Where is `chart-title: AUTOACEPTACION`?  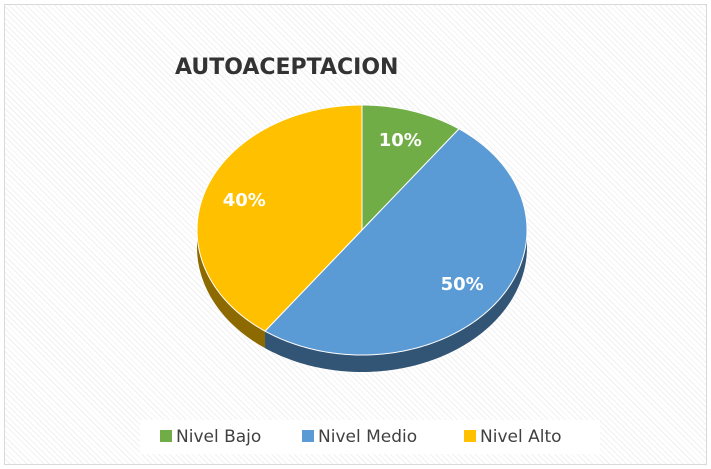 chart-title: AUTOACEPTACION is located at coordinates (286, 67).